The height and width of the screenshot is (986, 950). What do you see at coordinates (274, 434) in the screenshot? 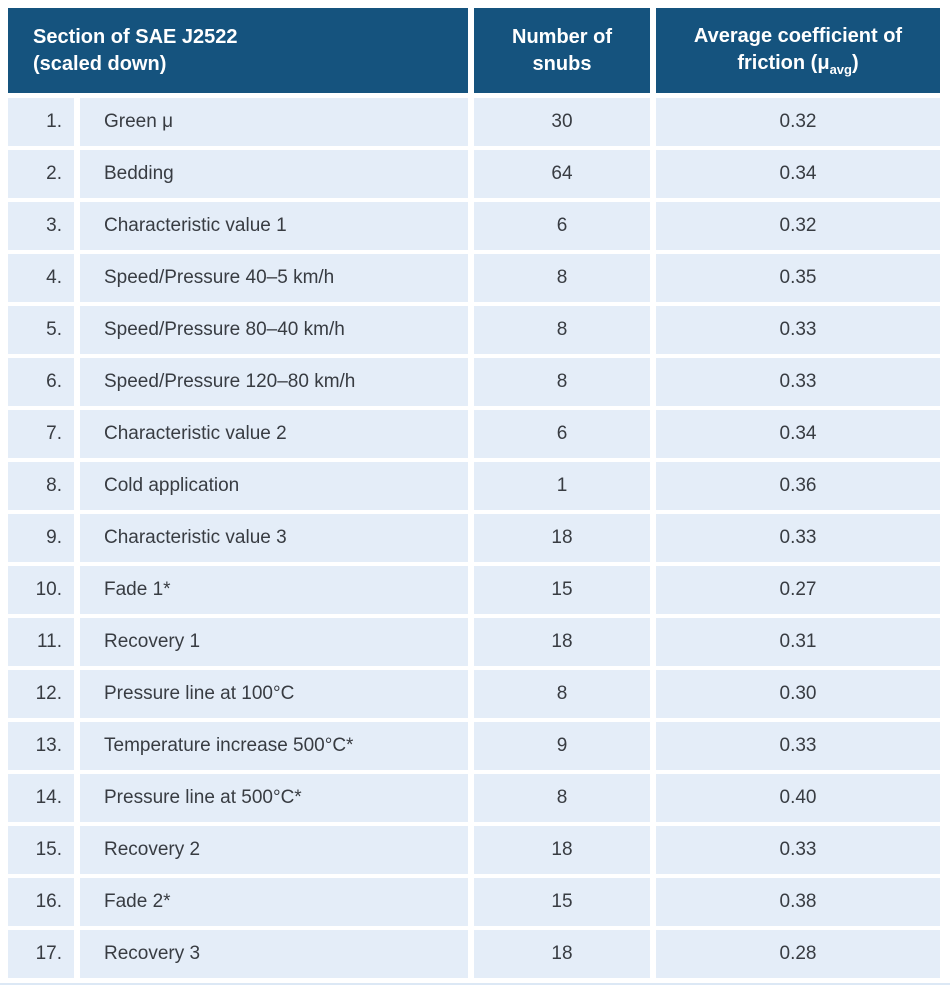
I see `row-section: Characteristic value 2` at bounding box center [274, 434].